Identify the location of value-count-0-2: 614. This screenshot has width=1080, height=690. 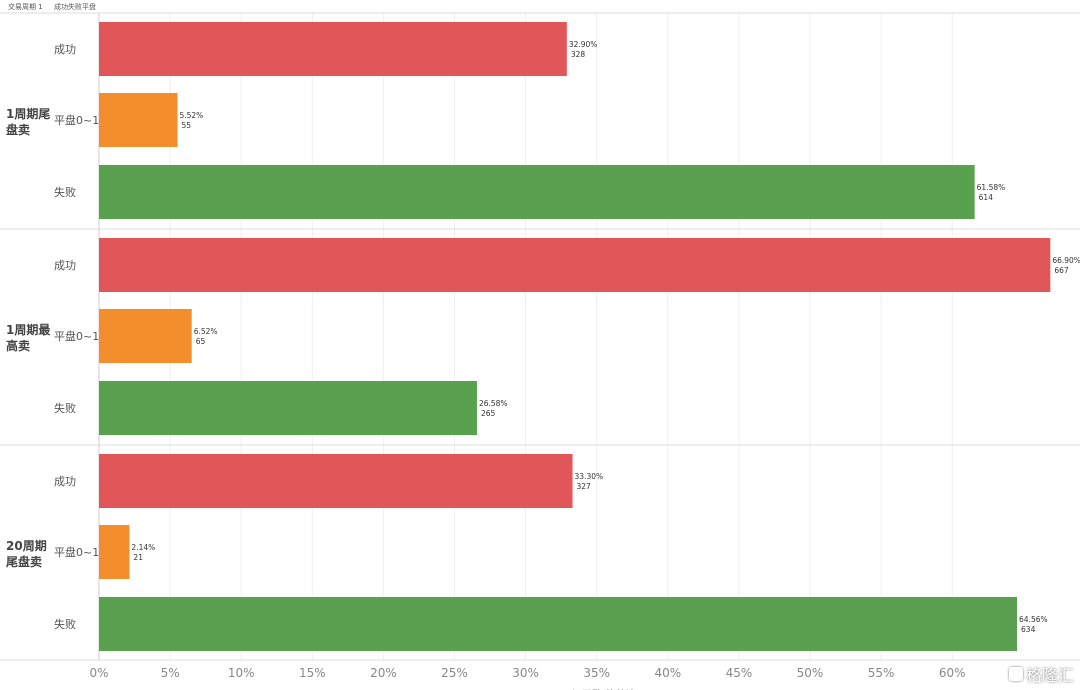
(986, 197).